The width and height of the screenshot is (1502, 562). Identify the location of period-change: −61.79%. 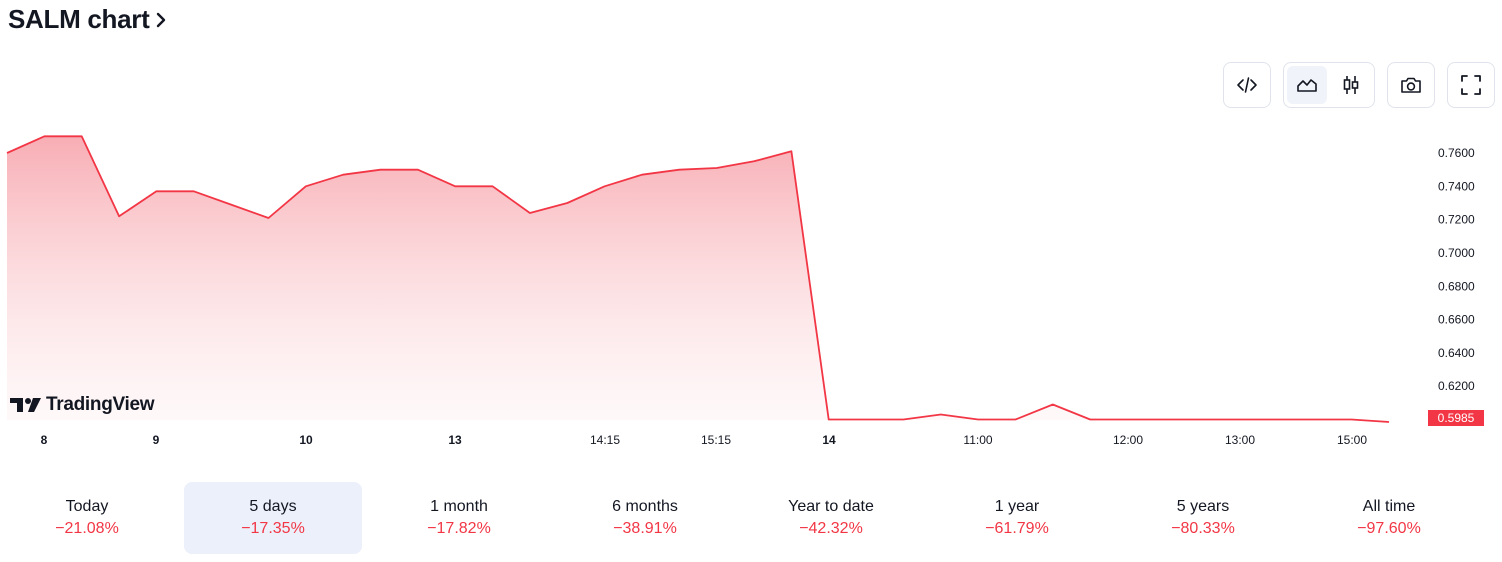
(1017, 528).